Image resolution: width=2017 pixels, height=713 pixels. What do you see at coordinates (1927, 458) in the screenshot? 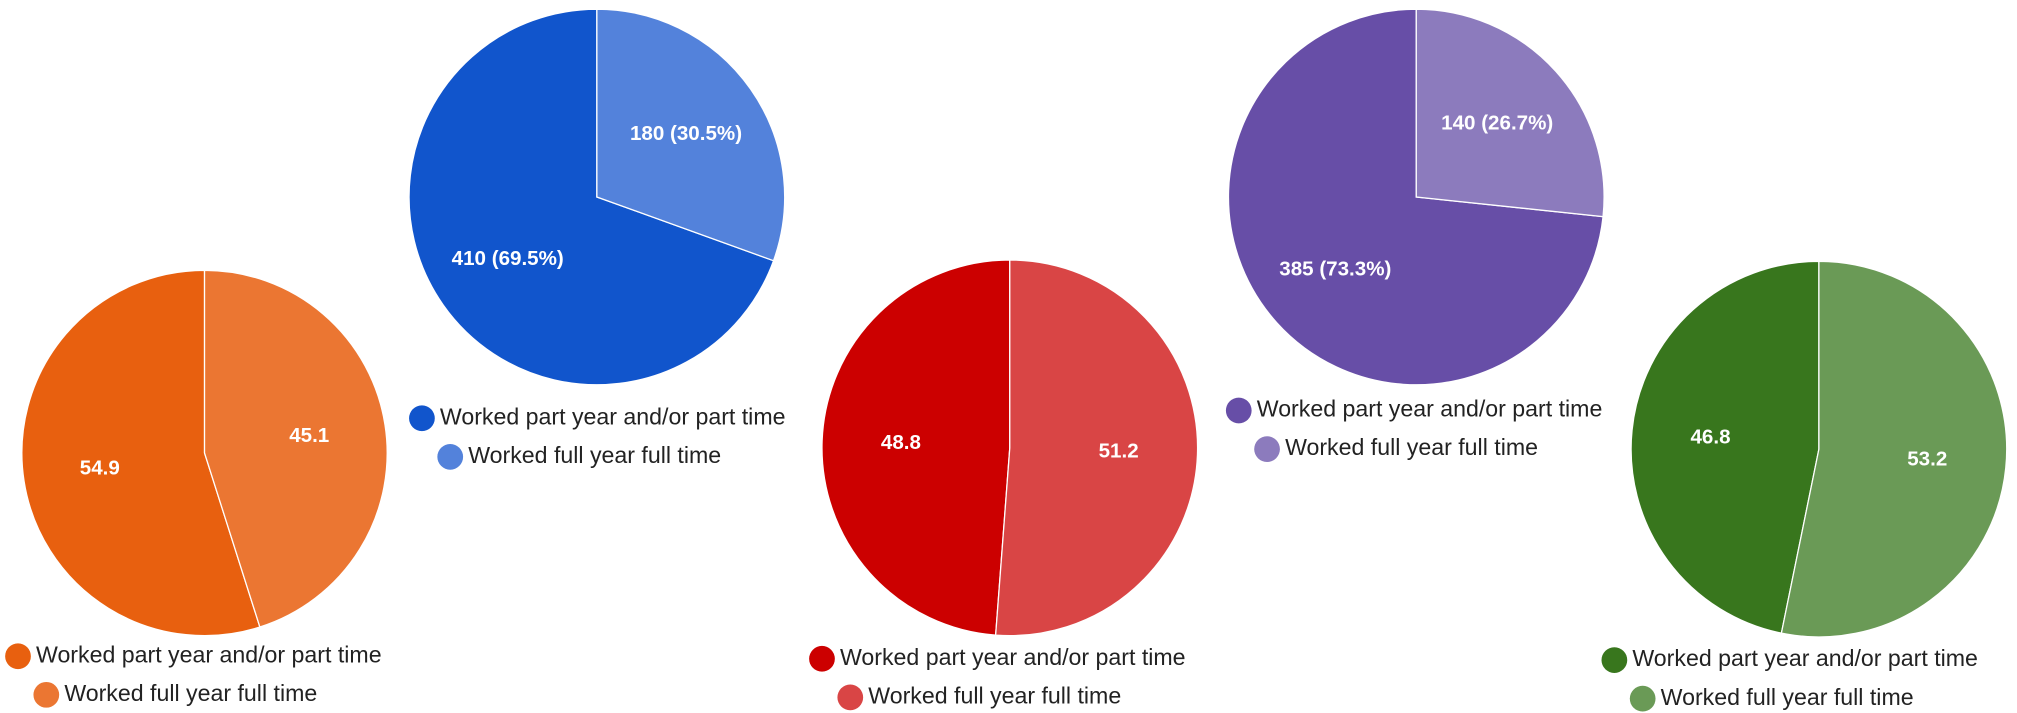
I see `slice-label: 53.2` at bounding box center [1927, 458].